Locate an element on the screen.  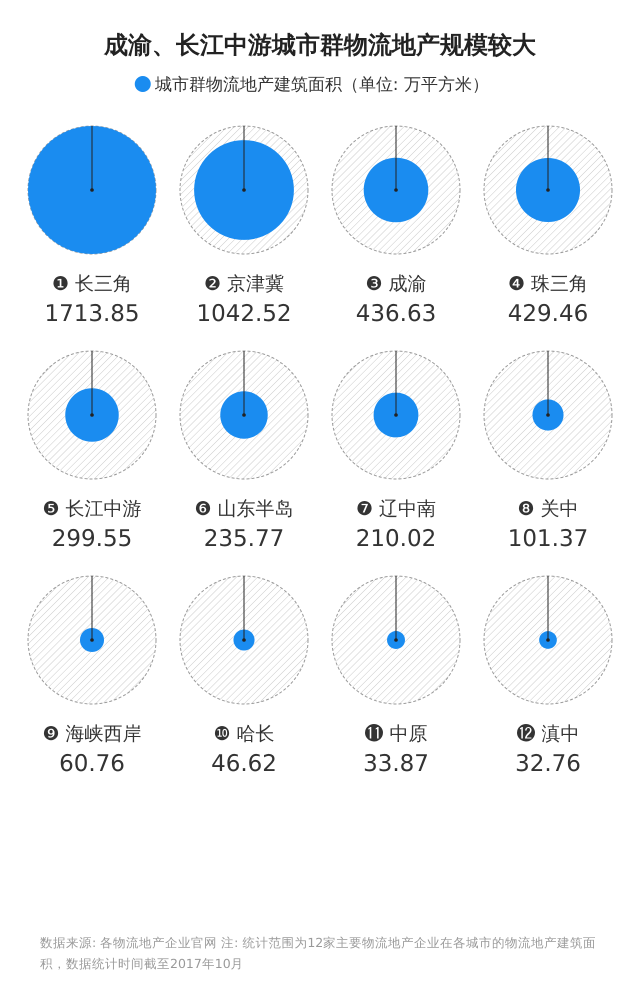
data-label: 46.62 is located at coordinates (244, 764).